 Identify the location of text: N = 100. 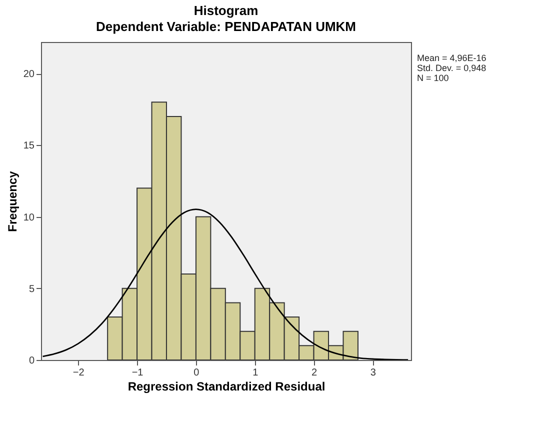
(433, 78).